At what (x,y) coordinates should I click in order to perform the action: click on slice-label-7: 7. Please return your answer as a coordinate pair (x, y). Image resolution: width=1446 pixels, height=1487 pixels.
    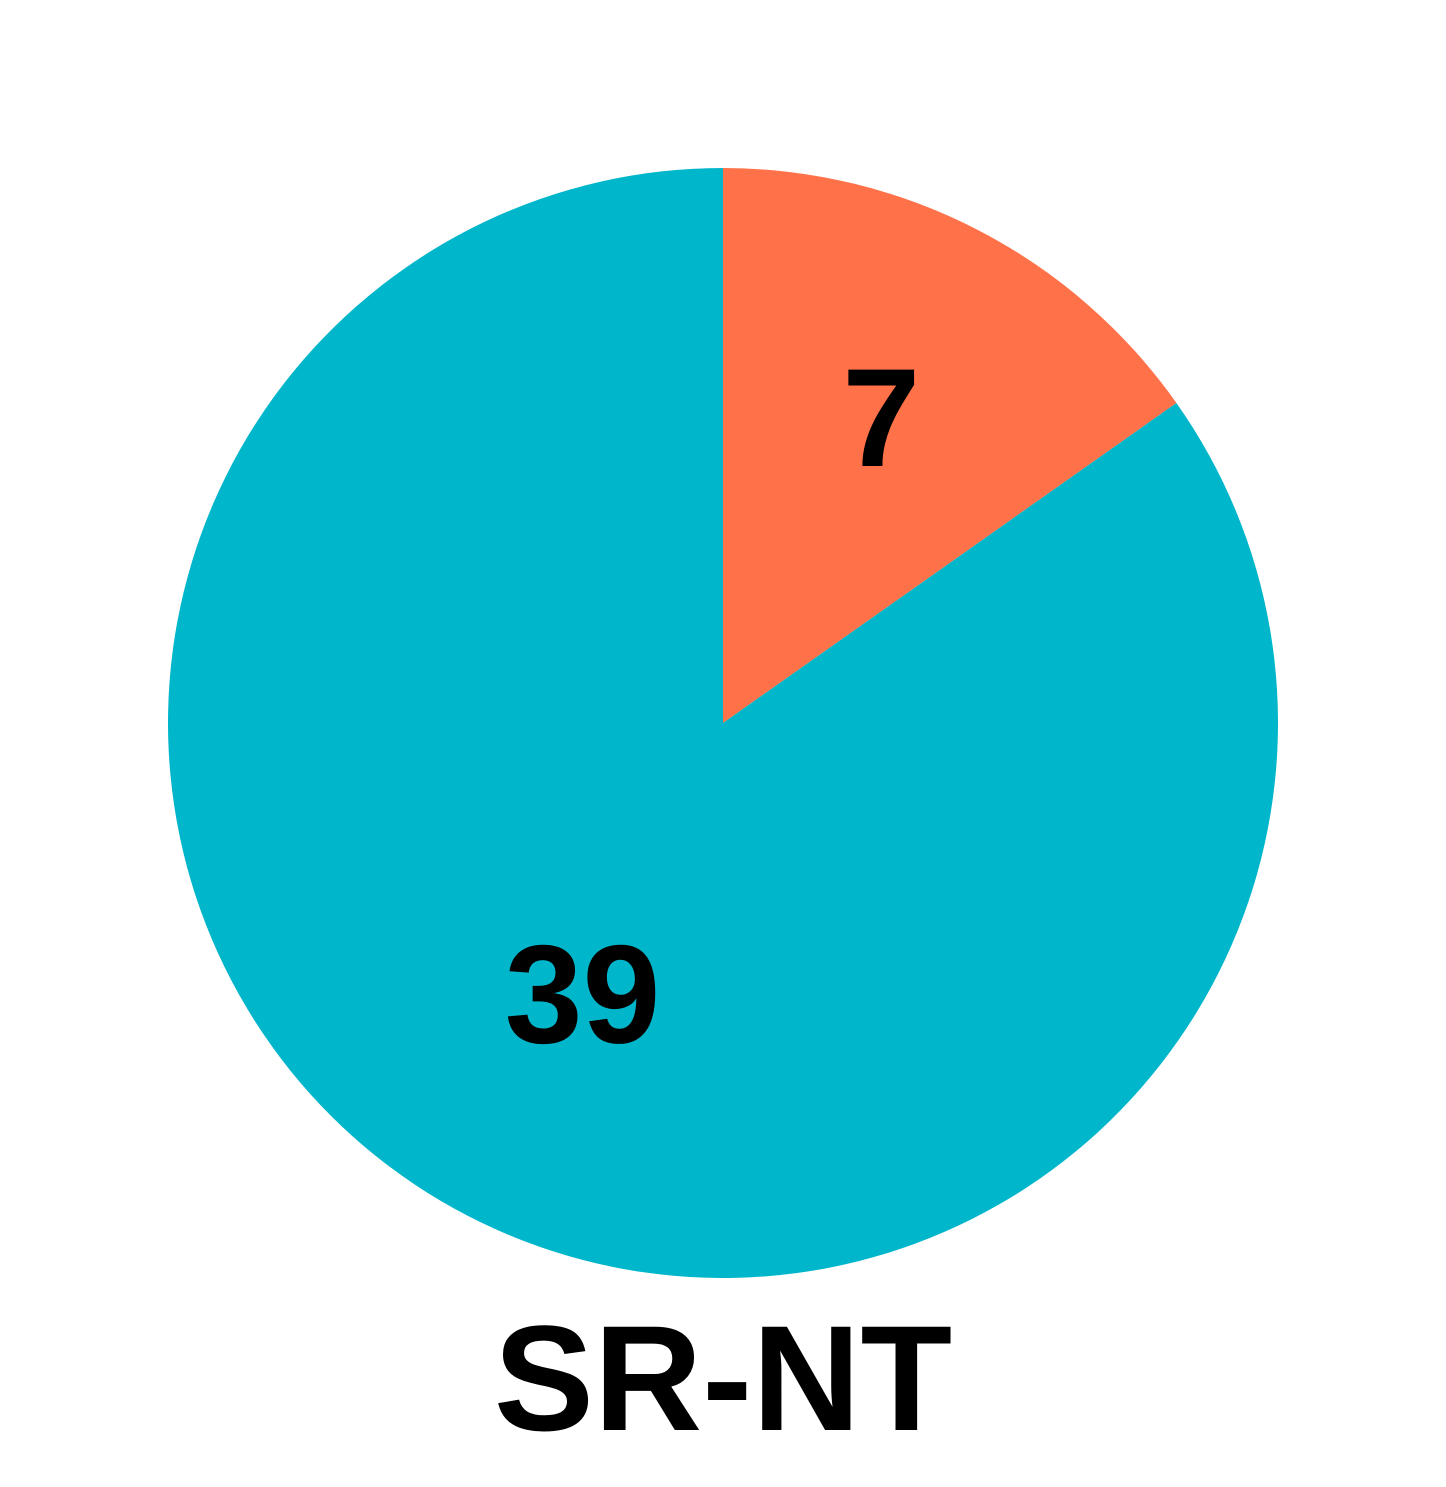
    Looking at the image, I should click on (881, 417).